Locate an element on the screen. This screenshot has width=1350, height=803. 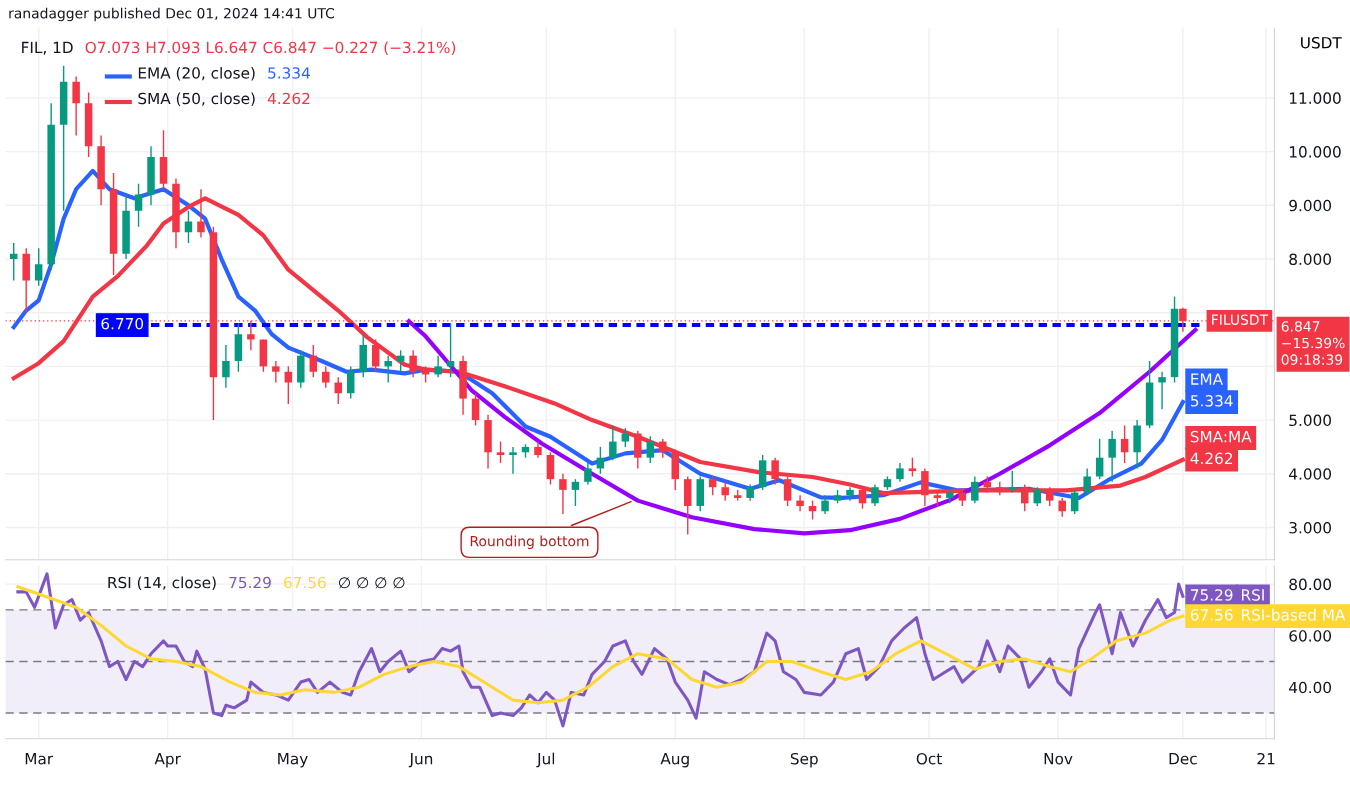
text: 67.56 is located at coordinates (305, 582).